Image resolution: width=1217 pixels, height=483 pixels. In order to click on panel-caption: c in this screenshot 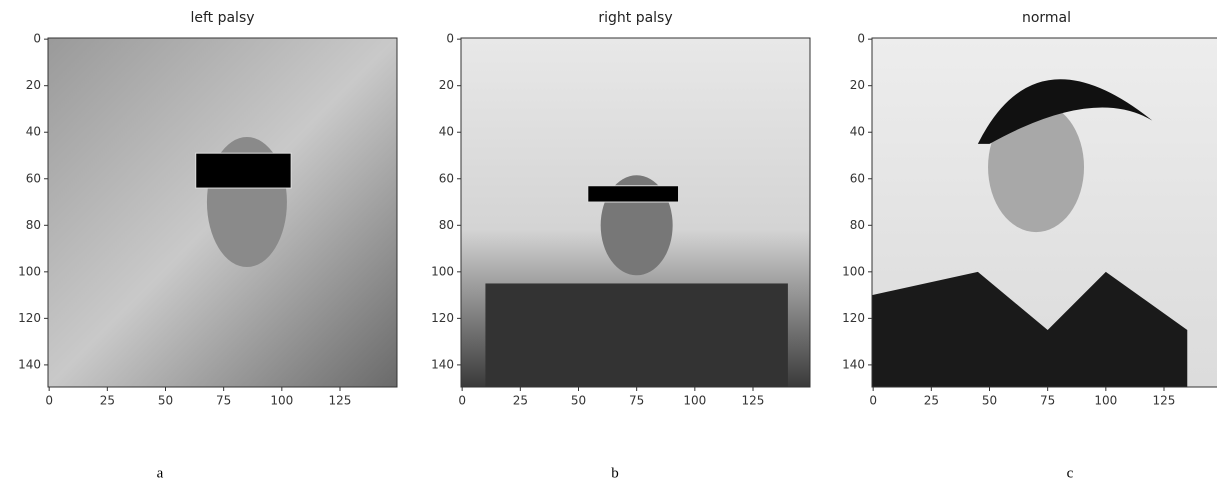, I will do `click(1070, 473)`.